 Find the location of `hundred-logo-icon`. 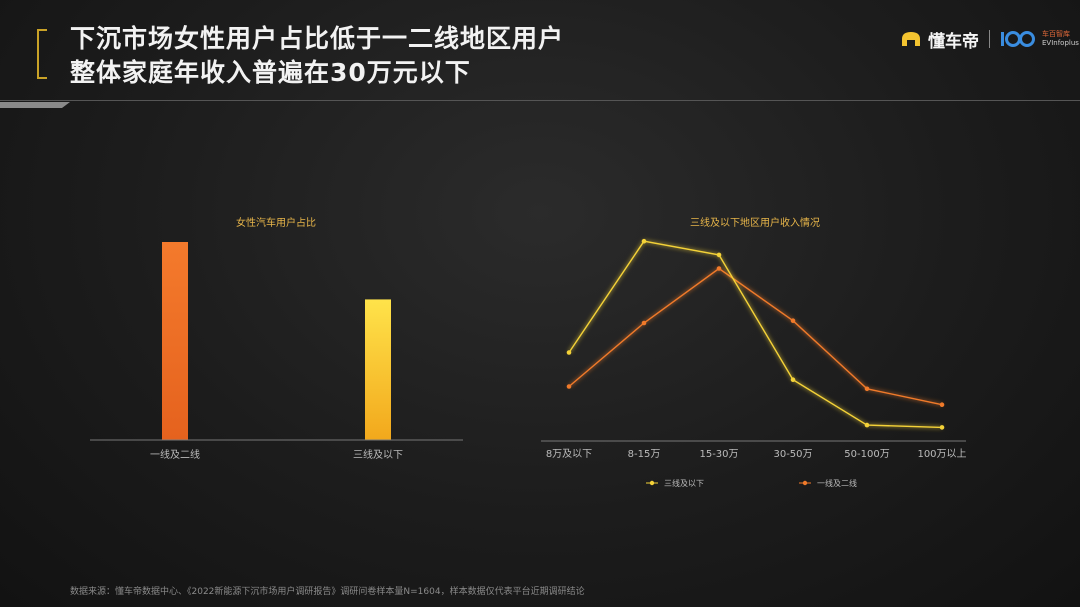

hundred-logo-icon is located at coordinates (1018, 39).